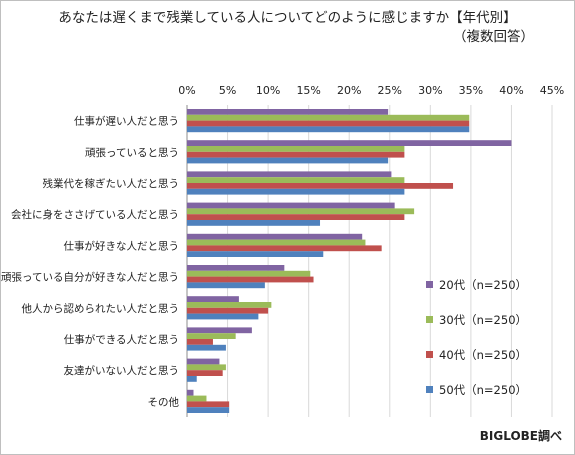  I want to click on x-tick-label: 20%, so click(349, 90).